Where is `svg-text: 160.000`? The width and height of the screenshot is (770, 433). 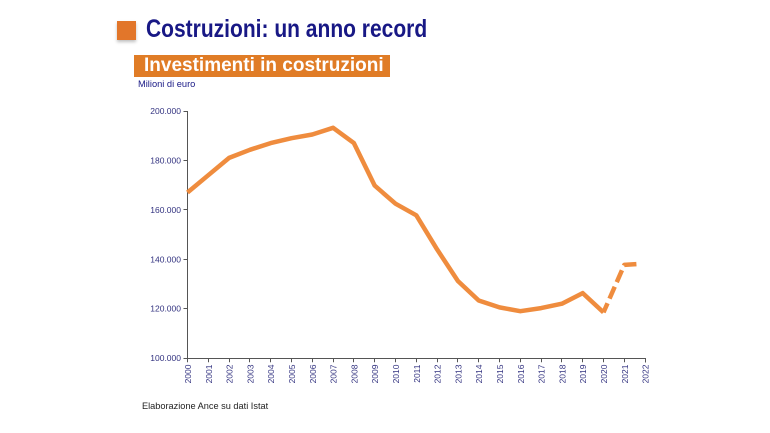 svg-text: 160.000 is located at coordinates (165, 210).